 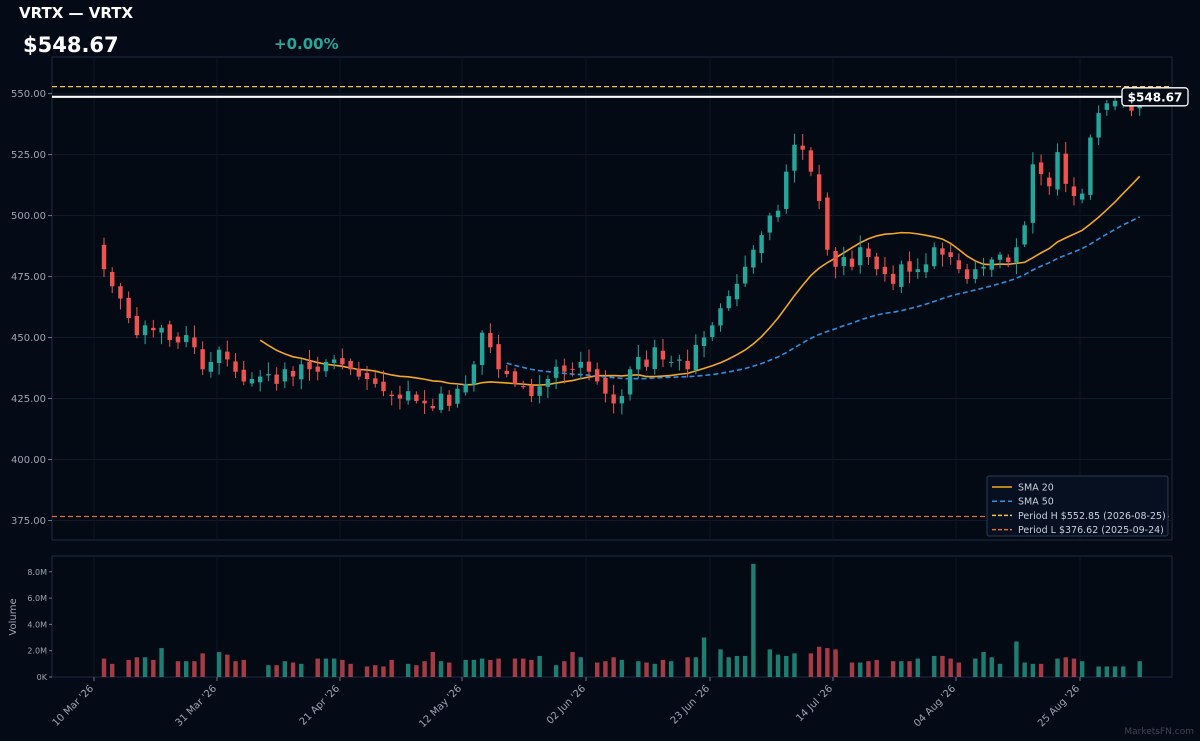 I want to click on watermark: MarketsFN.com, so click(x=1159, y=732).